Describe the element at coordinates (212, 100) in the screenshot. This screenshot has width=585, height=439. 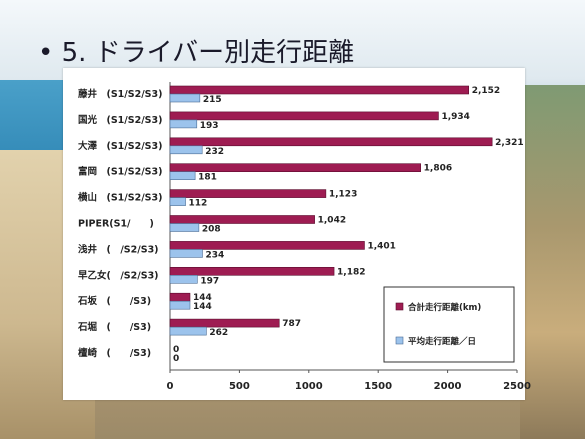
I see `average-distance-label: 215` at that location.